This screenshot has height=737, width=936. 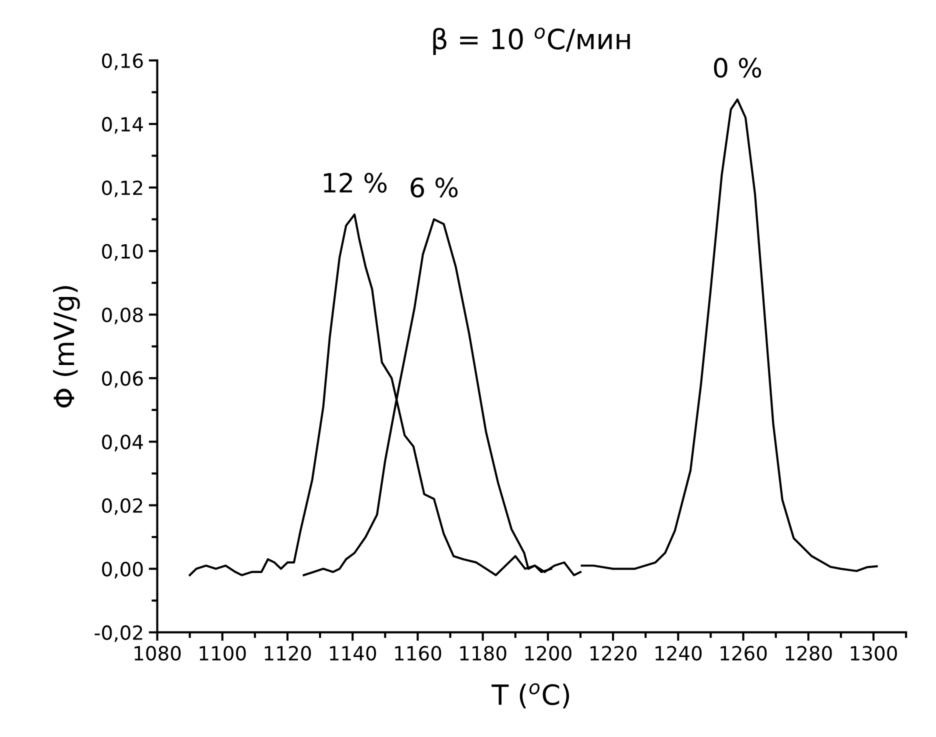 What do you see at coordinates (122, 379) in the screenshot?
I see `y-tick-label: 0,06` at bounding box center [122, 379].